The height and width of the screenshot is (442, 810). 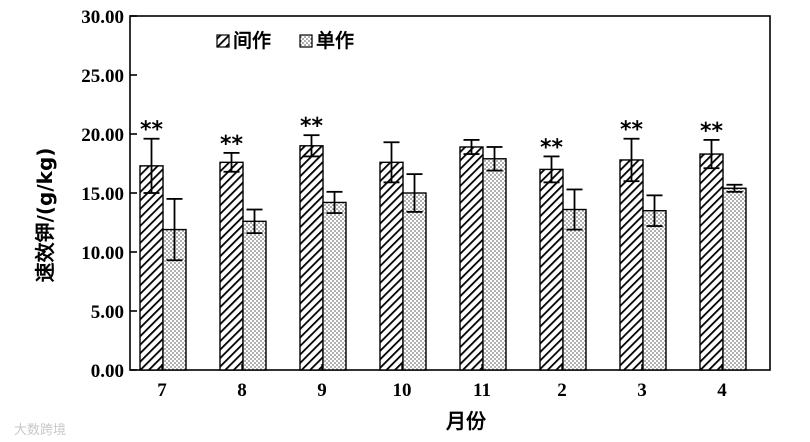 I want to click on x-tick-label: 10, so click(x=402, y=390).